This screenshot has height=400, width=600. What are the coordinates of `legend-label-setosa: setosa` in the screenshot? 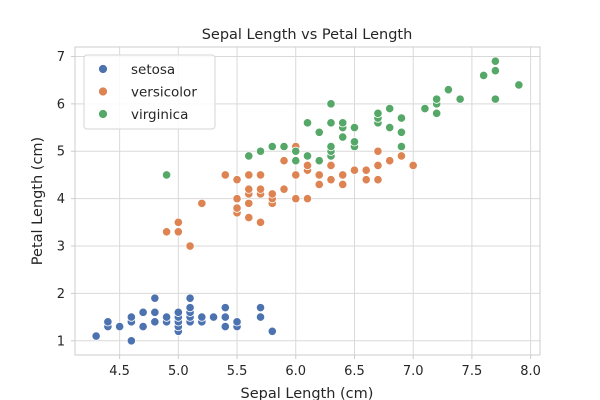 It's located at (153, 70).